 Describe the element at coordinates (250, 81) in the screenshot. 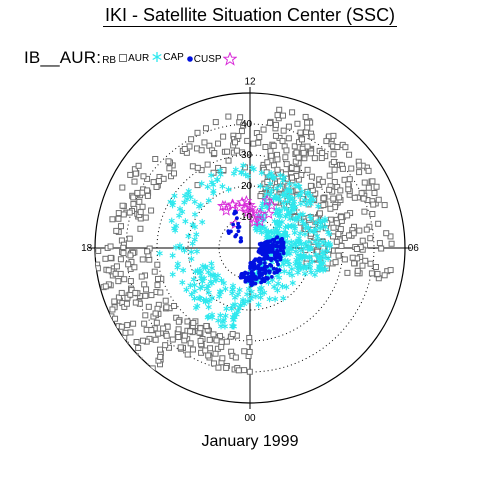

I see `angular-tick-12: 12` at that location.